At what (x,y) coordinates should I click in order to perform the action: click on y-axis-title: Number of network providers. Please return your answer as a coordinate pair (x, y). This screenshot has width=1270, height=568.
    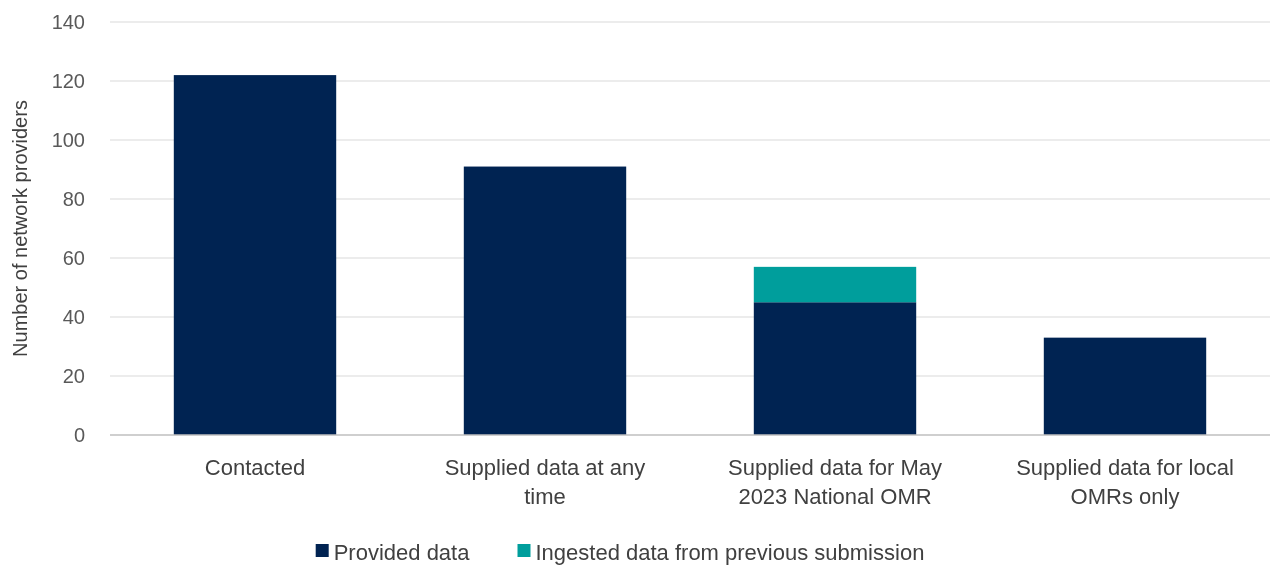
    Looking at the image, I should click on (20, 228).